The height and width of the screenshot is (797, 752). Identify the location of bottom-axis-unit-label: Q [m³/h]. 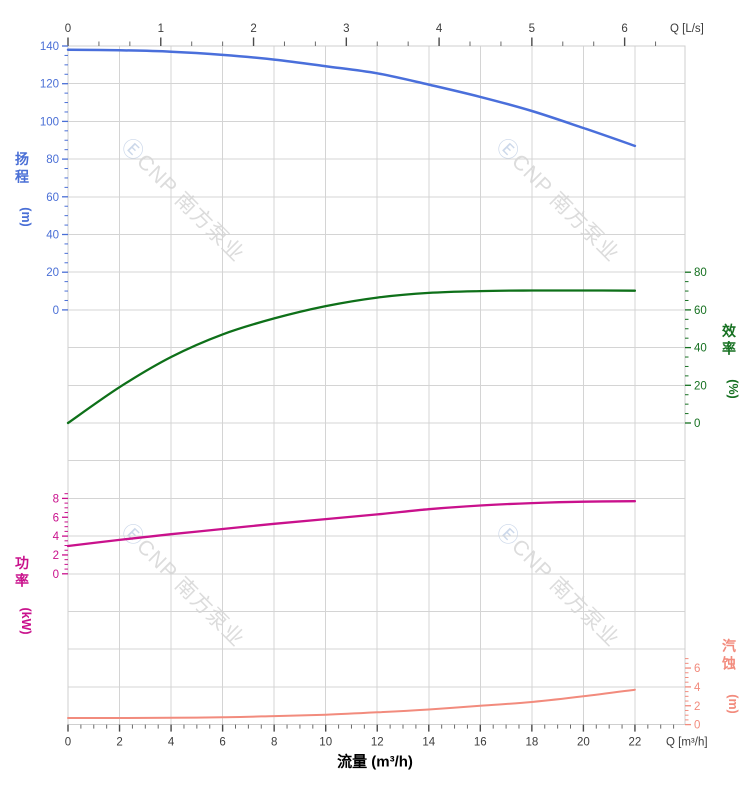
(687, 743).